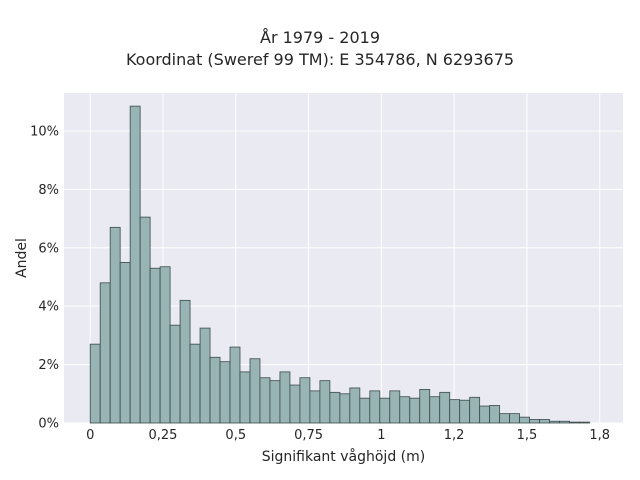  I want to click on x-tick-label: 1,5, so click(527, 435).